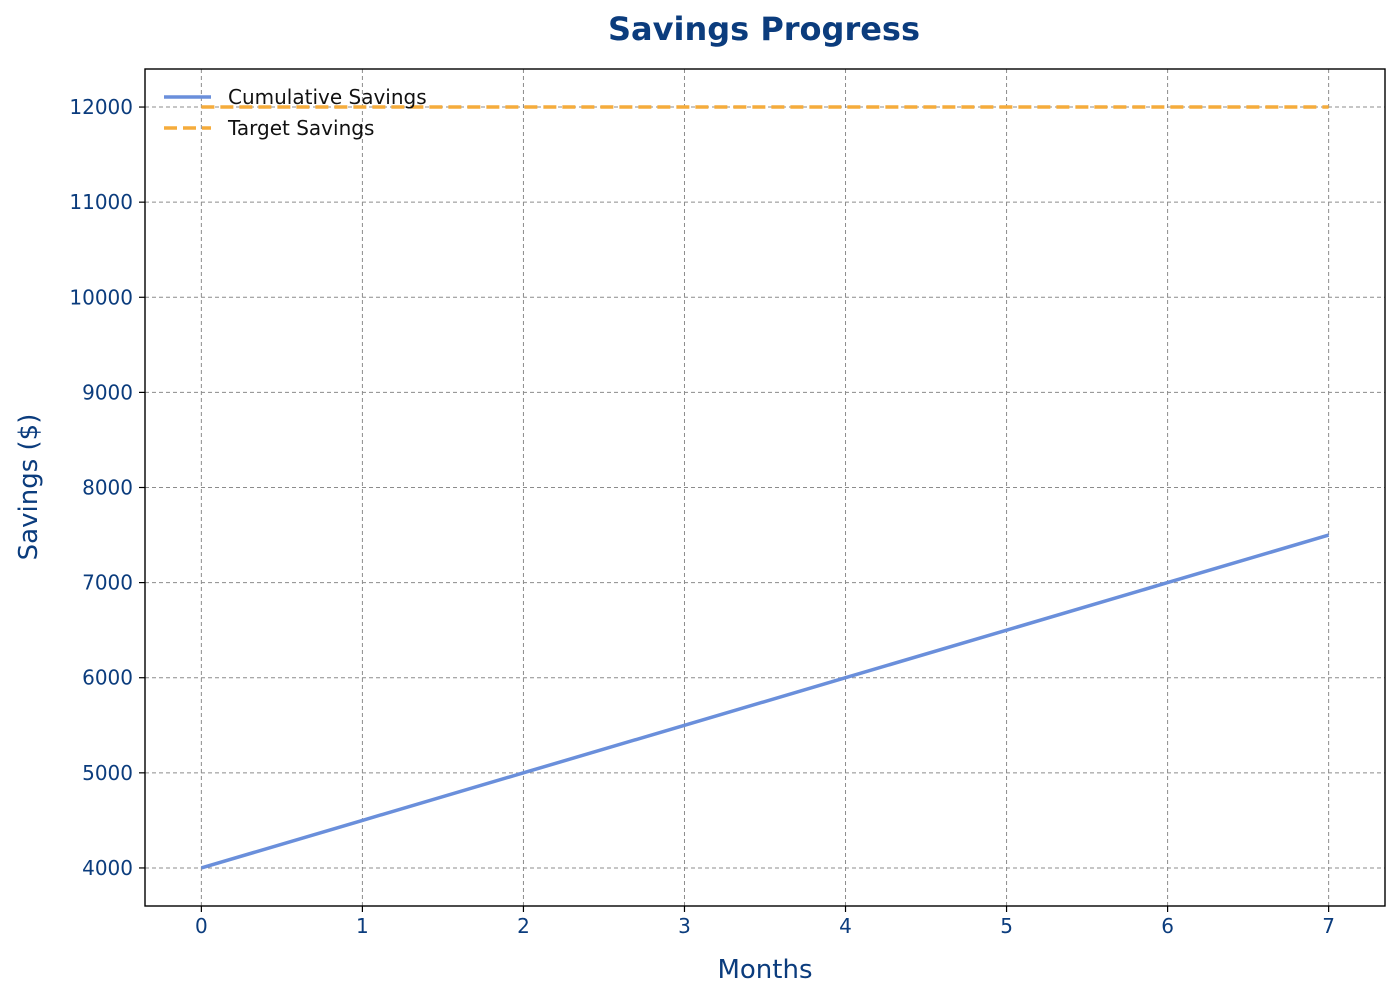  I want to click on x-axis-label: Months, so click(764, 970).